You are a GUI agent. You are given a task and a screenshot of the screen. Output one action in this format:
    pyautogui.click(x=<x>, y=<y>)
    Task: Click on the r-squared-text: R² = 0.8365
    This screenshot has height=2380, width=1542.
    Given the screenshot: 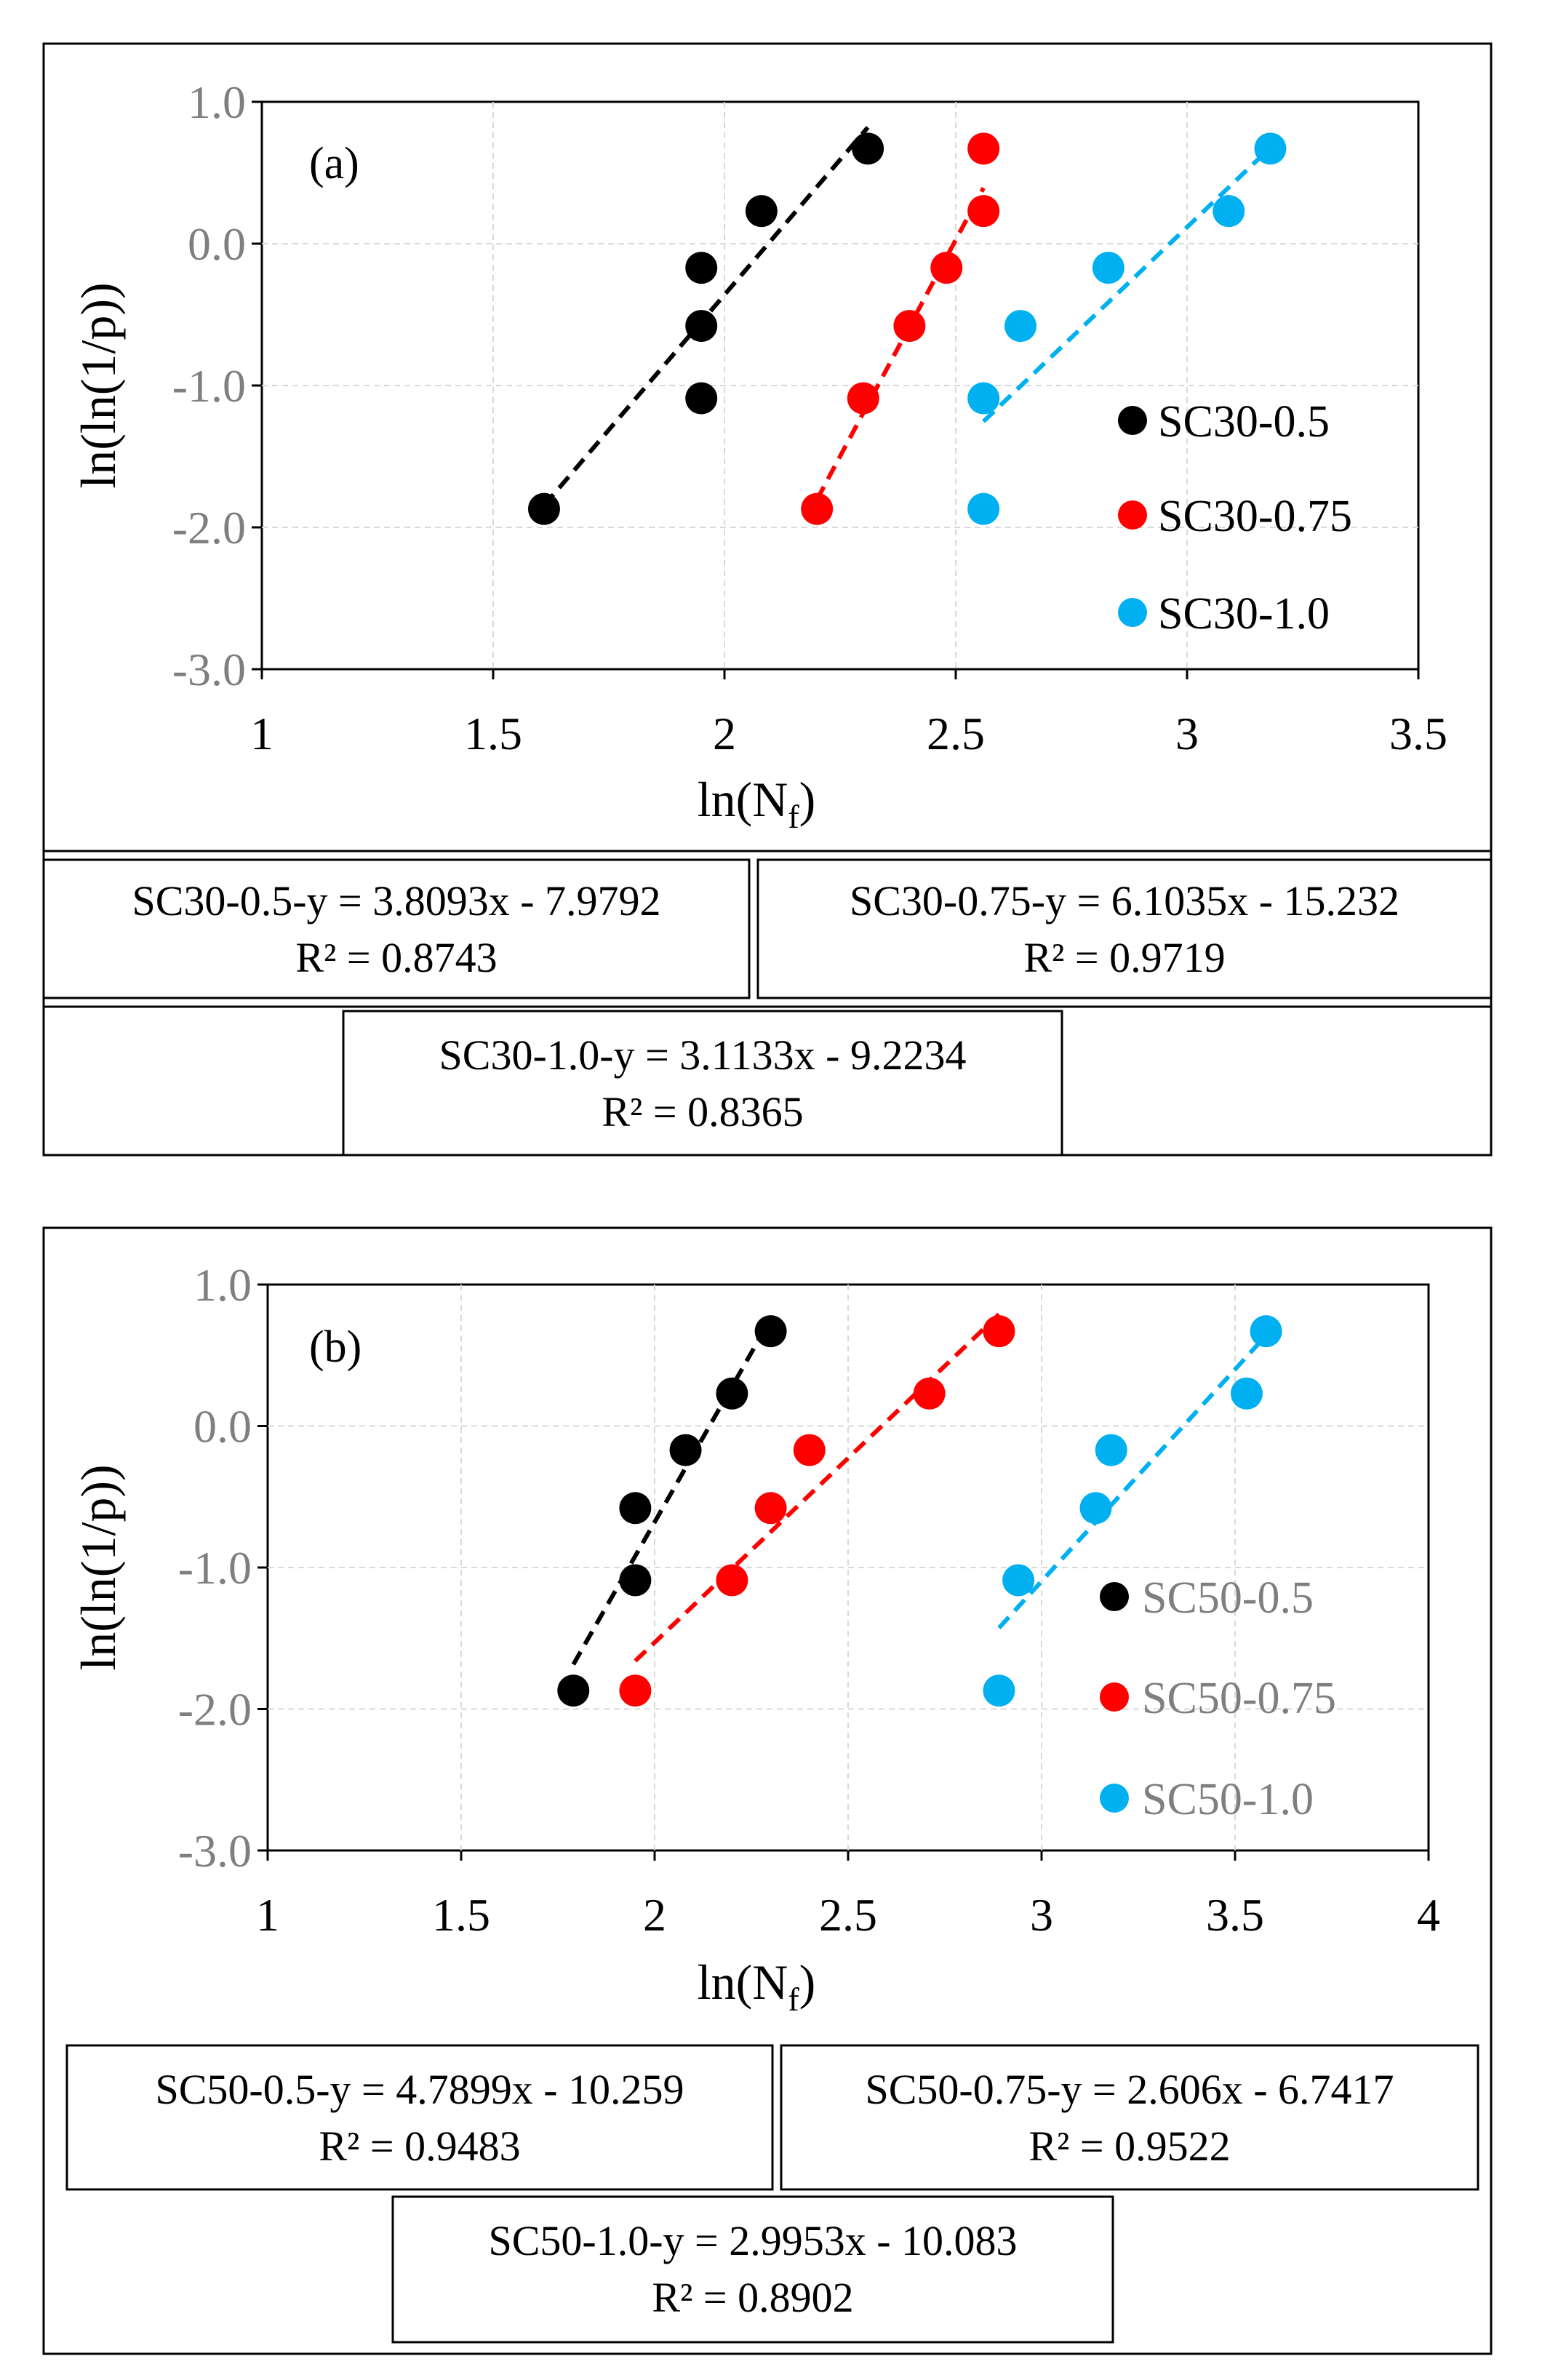 What is the action you would take?
    pyautogui.click(x=702, y=1111)
    